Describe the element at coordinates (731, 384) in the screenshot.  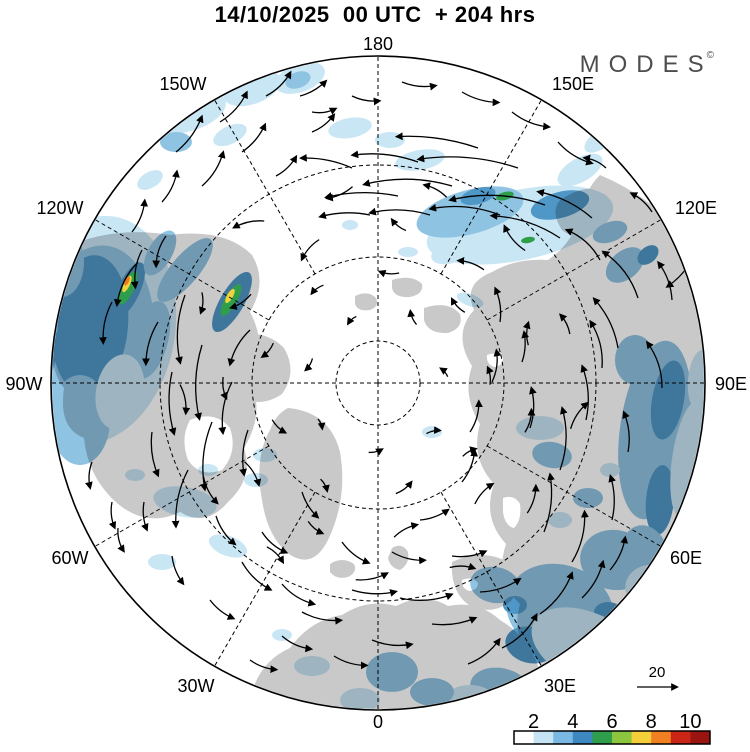
I see `longitude-label: 90E` at that location.